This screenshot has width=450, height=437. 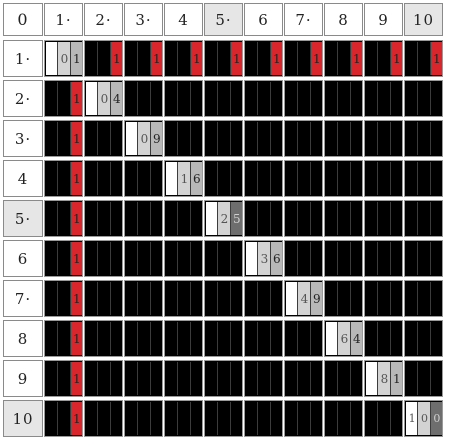 What do you see at coordinates (143, 19) in the screenshot?
I see `column-header-3: 3·` at bounding box center [143, 19].